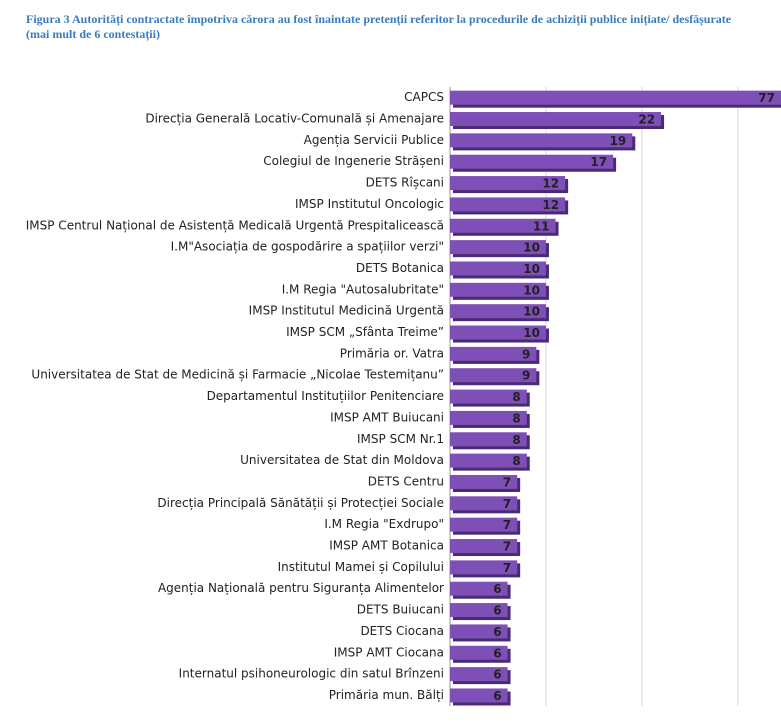  Describe the element at coordinates (346, 311) in the screenshot. I see `y-tick-label: IMSP Institutul Medicină Urgentă` at that location.